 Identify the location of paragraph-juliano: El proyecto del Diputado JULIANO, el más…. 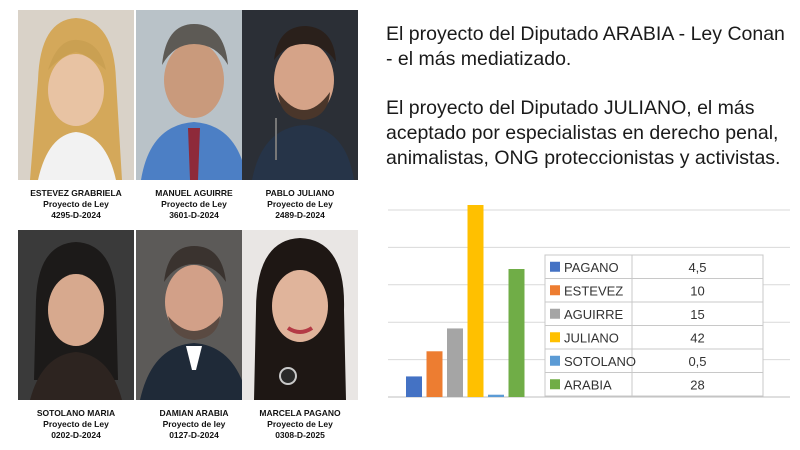
(583, 133).